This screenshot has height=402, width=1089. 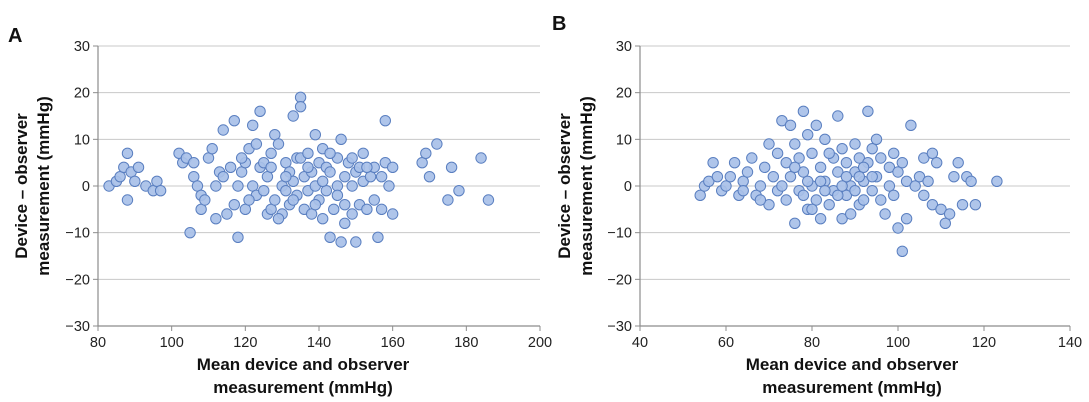 I want to click on panel-label-b: B, so click(x=559, y=24).